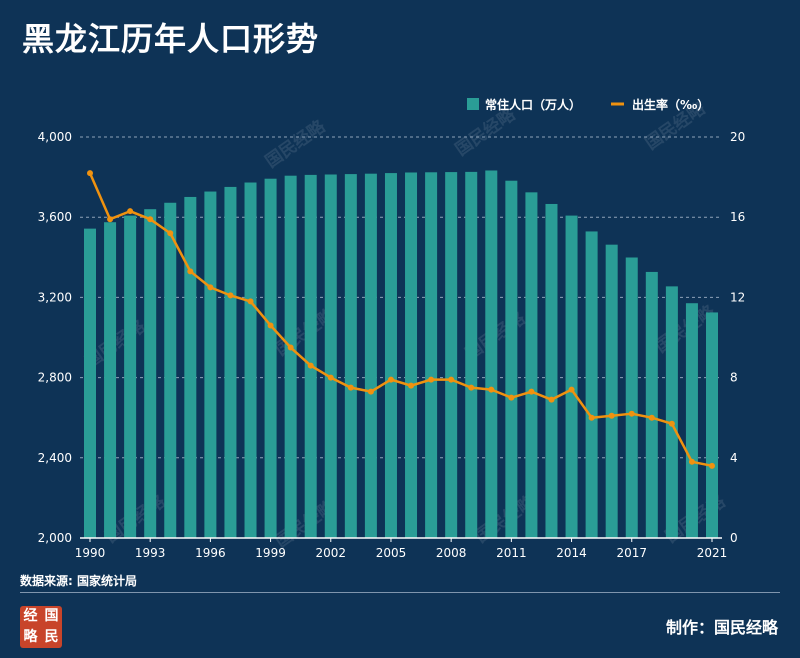  What do you see at coordinates (55, 458) in the screenshot?
I see `y-left-tick-label: 2,400` at bounding box center [55, 458].